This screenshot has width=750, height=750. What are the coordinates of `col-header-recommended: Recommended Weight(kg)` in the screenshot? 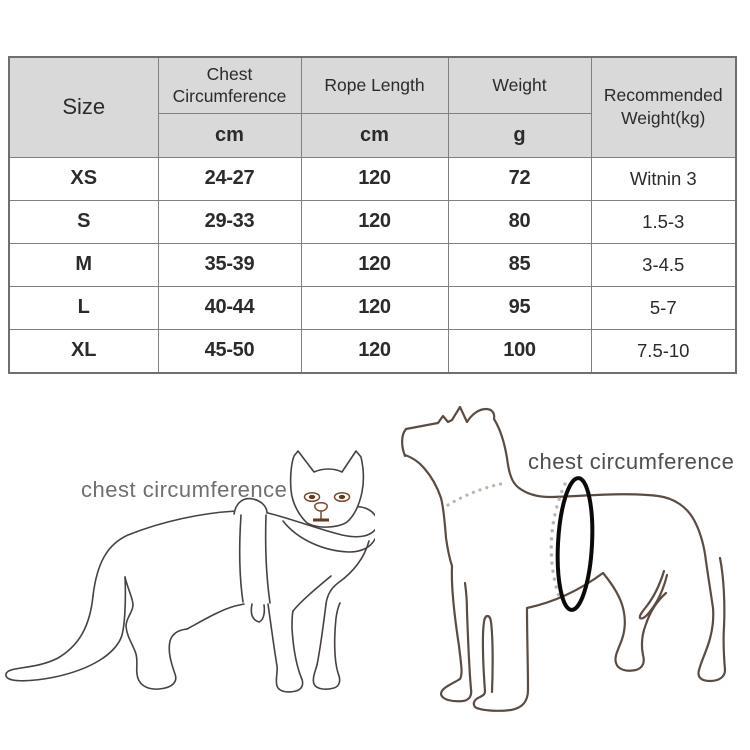 It's located at (663, 107).